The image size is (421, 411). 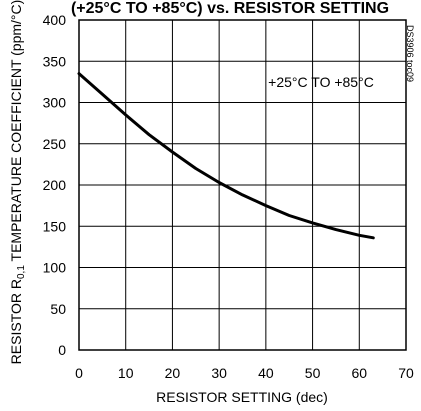 I want to click on y-tick-label: 300, so click(x=55, y=103).